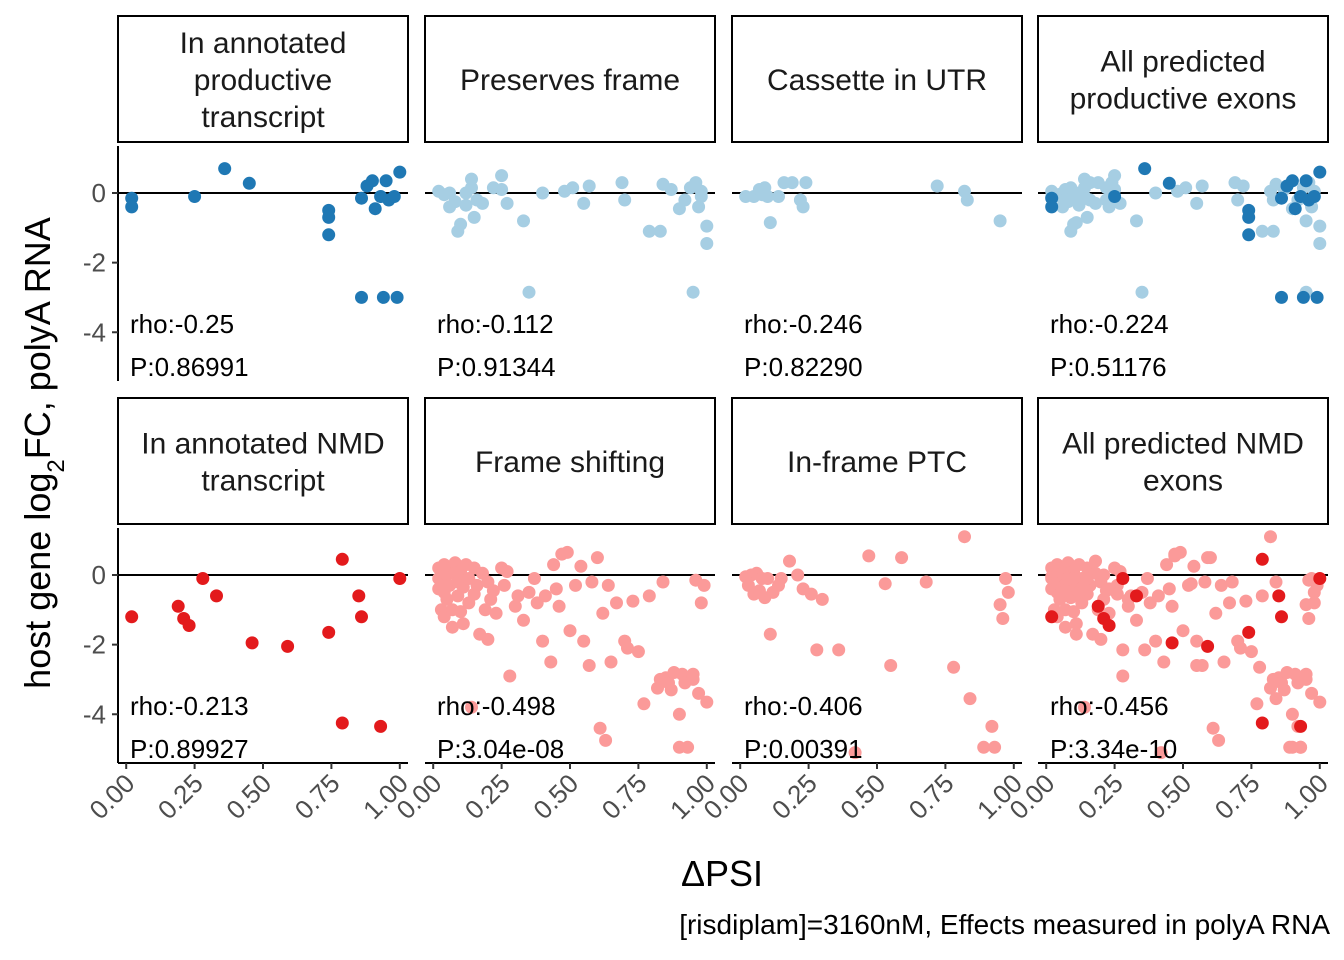 The height and width of the screenshot is (960, 1344). I want to click on facet-title-line: productive, so click(263, 80).